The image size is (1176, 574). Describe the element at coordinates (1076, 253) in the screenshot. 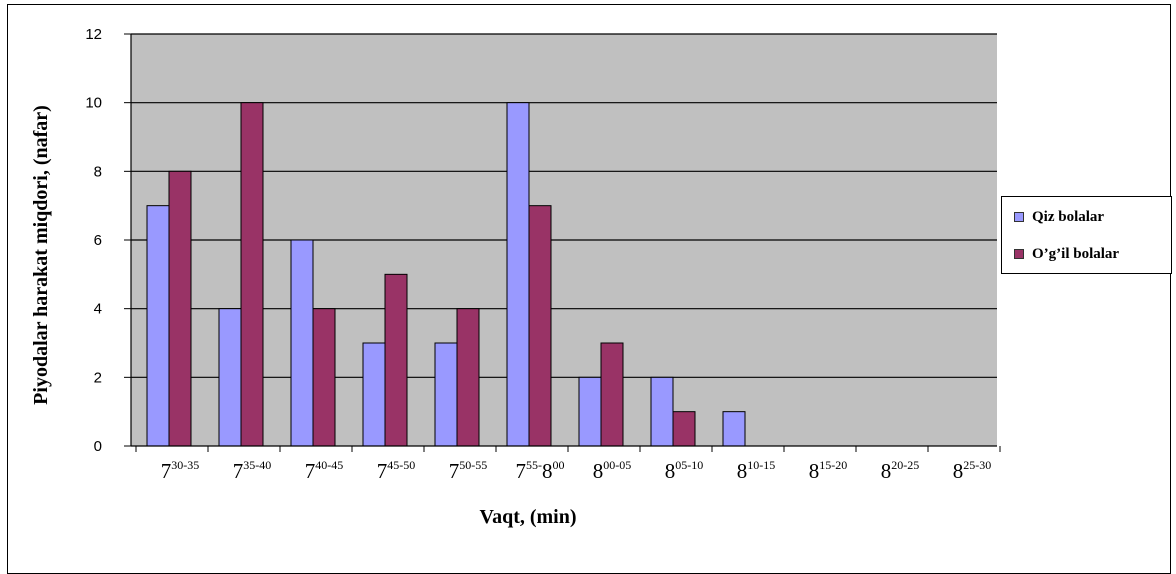

I see `legend-label-ogil: O’g’il bolalar` at that location.